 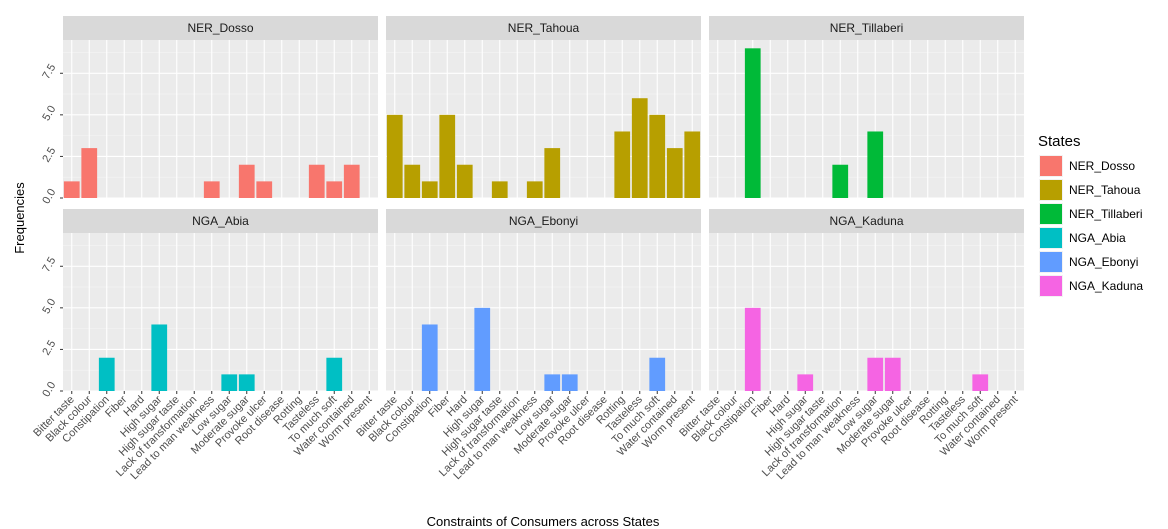 What do you see at coordinates (1106, 214) in the screenshot?
I see `legend-label: NER_Tillaberi` at bounding box center [1106, 214].